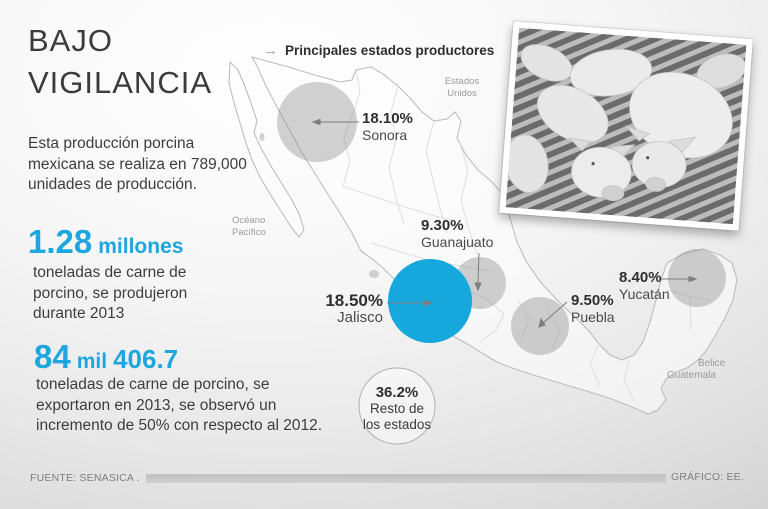 This screenshot has height=509, width=768. What do you see at coordinates (354, 300) in the screenshot?
I see `label-jalisco-pct: 18.50%` at bounding box center [354, 300].